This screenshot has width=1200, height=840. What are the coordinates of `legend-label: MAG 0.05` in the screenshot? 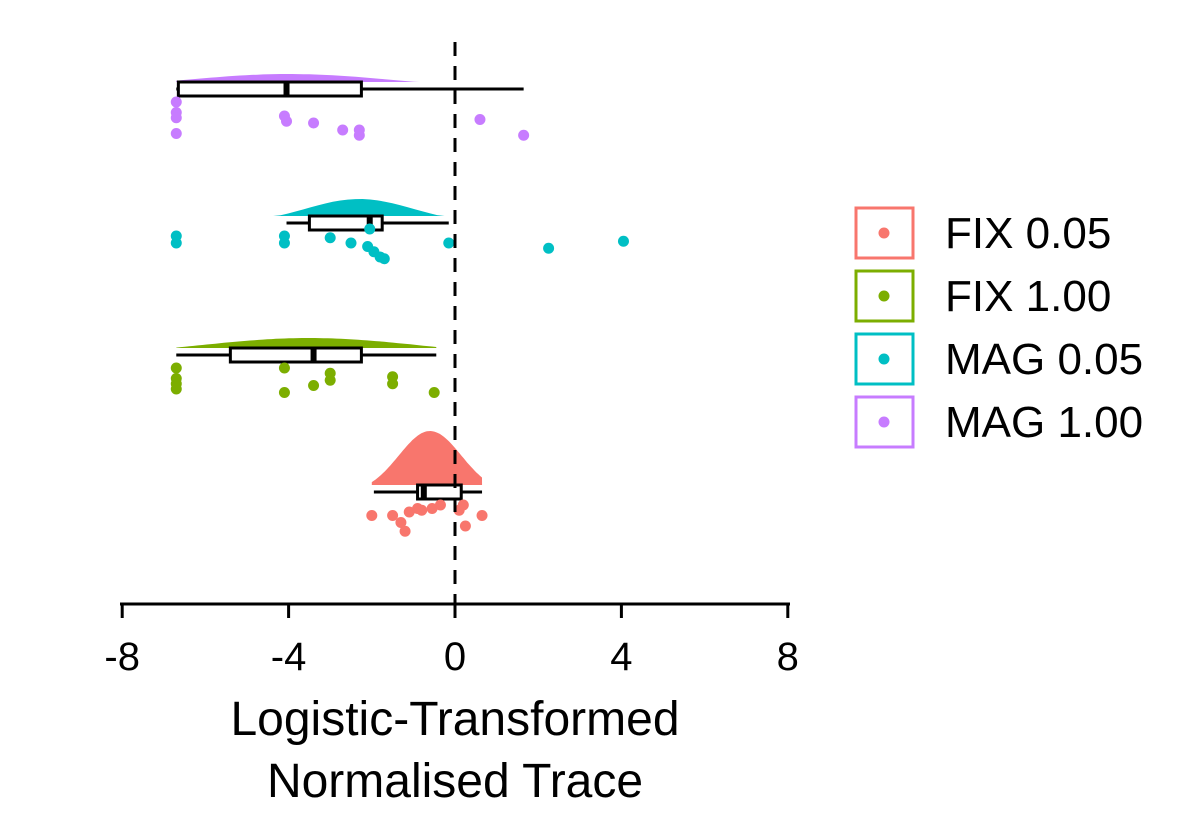 It's located at (1044, 359).